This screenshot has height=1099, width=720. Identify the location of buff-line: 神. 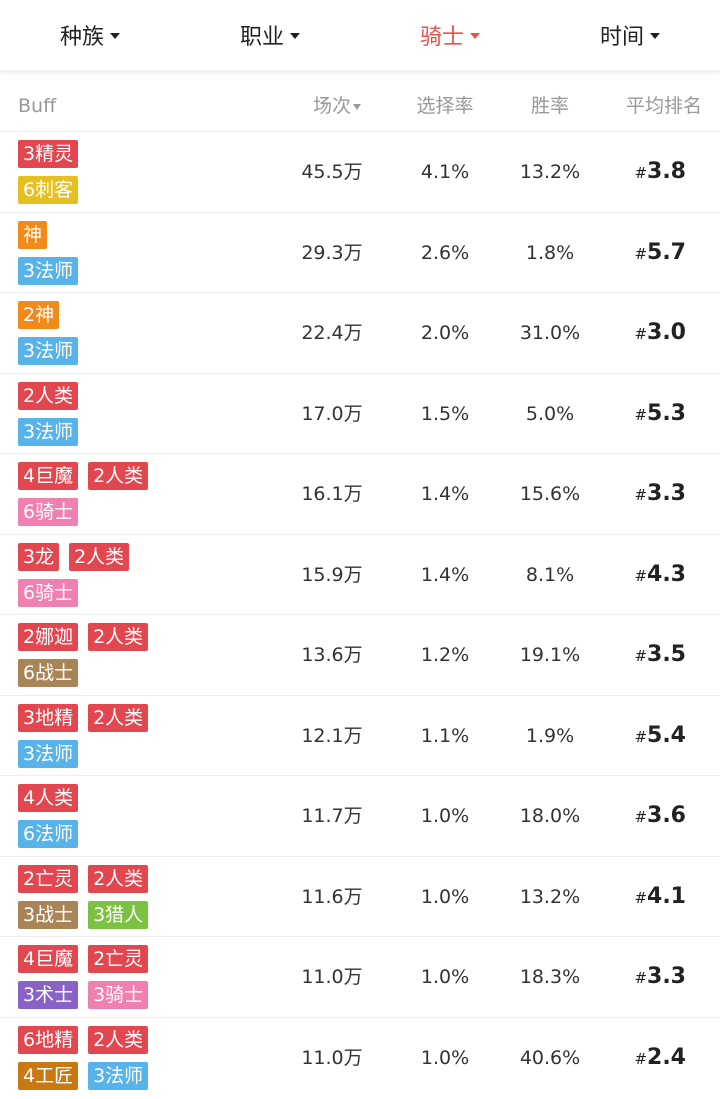
(33, 234).